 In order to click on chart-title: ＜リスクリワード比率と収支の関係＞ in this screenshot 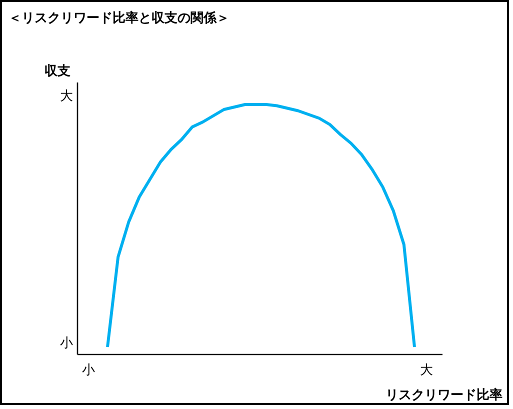, I will do `click(119, 18)`.